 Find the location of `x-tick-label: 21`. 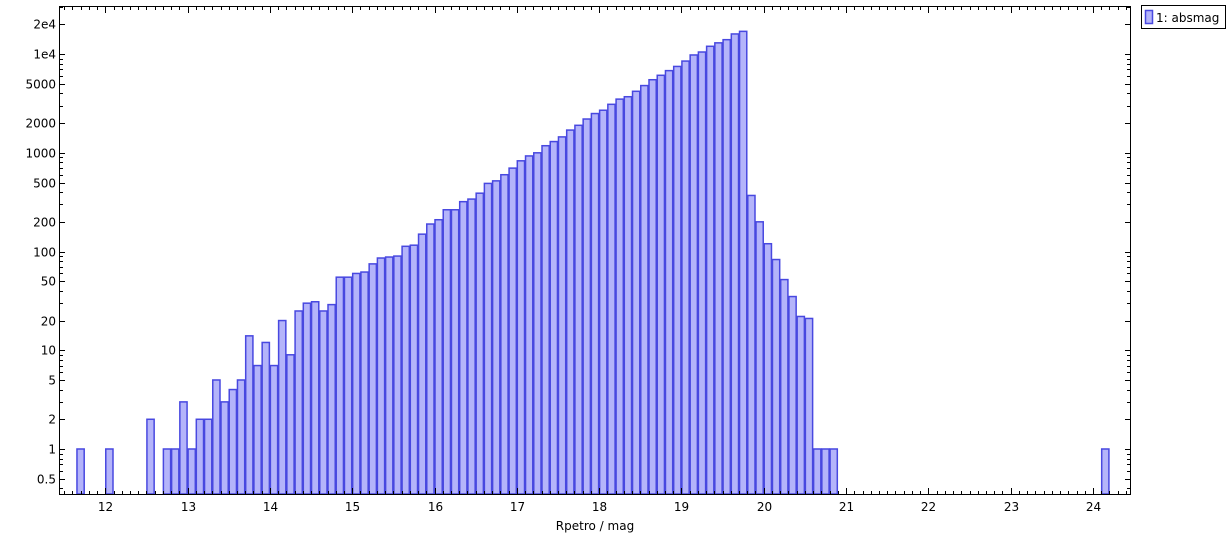

x-tick-label: 21 is located at coordinates (846, 507).